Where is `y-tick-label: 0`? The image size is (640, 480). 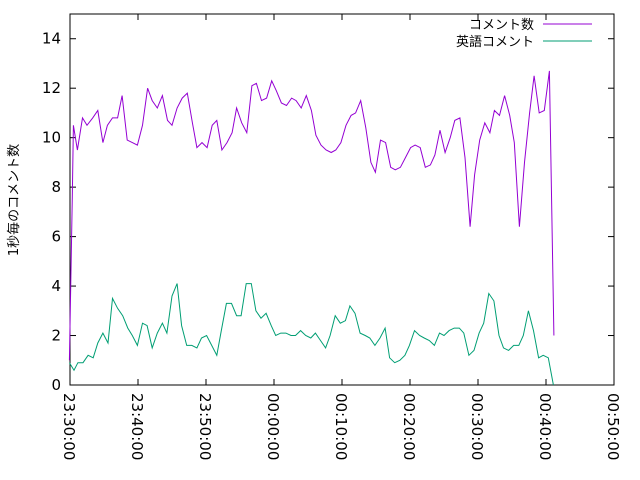
y-tick-label: 0 is located at coordinates (56, 385).